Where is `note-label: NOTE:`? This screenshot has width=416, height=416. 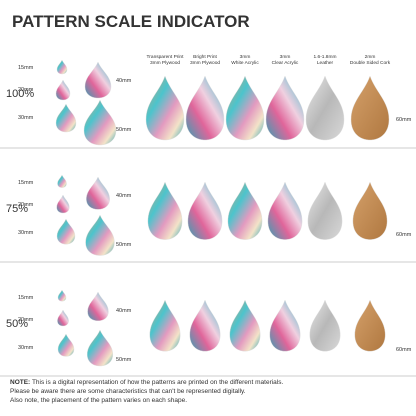 note-label: NOTE: is located at coordinates (20, 382).